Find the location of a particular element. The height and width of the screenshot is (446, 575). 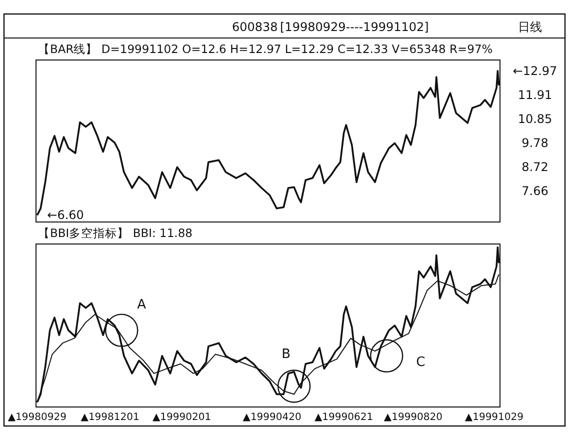

annotation: C is located at coordinates (421, 362).